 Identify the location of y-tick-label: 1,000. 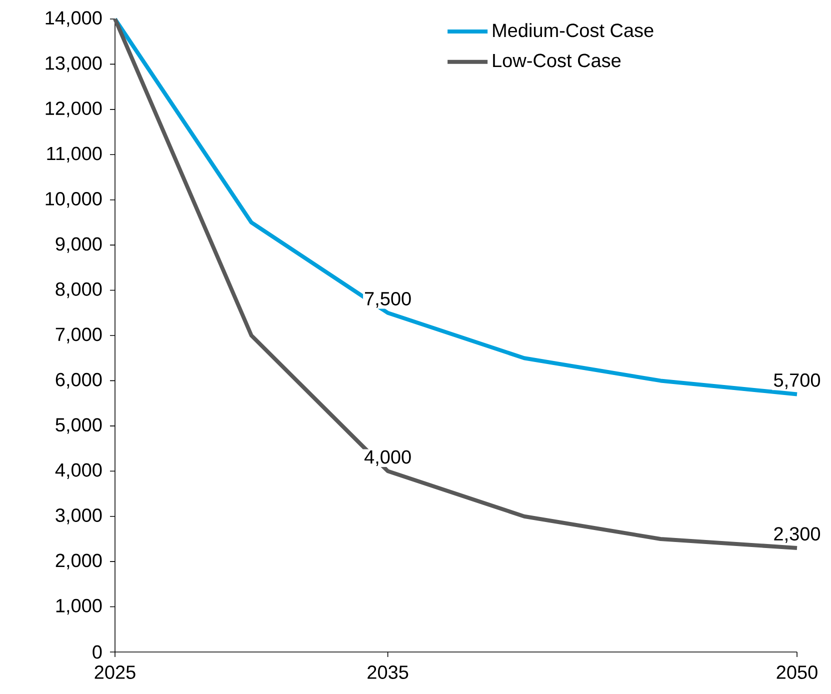
(79, 606).